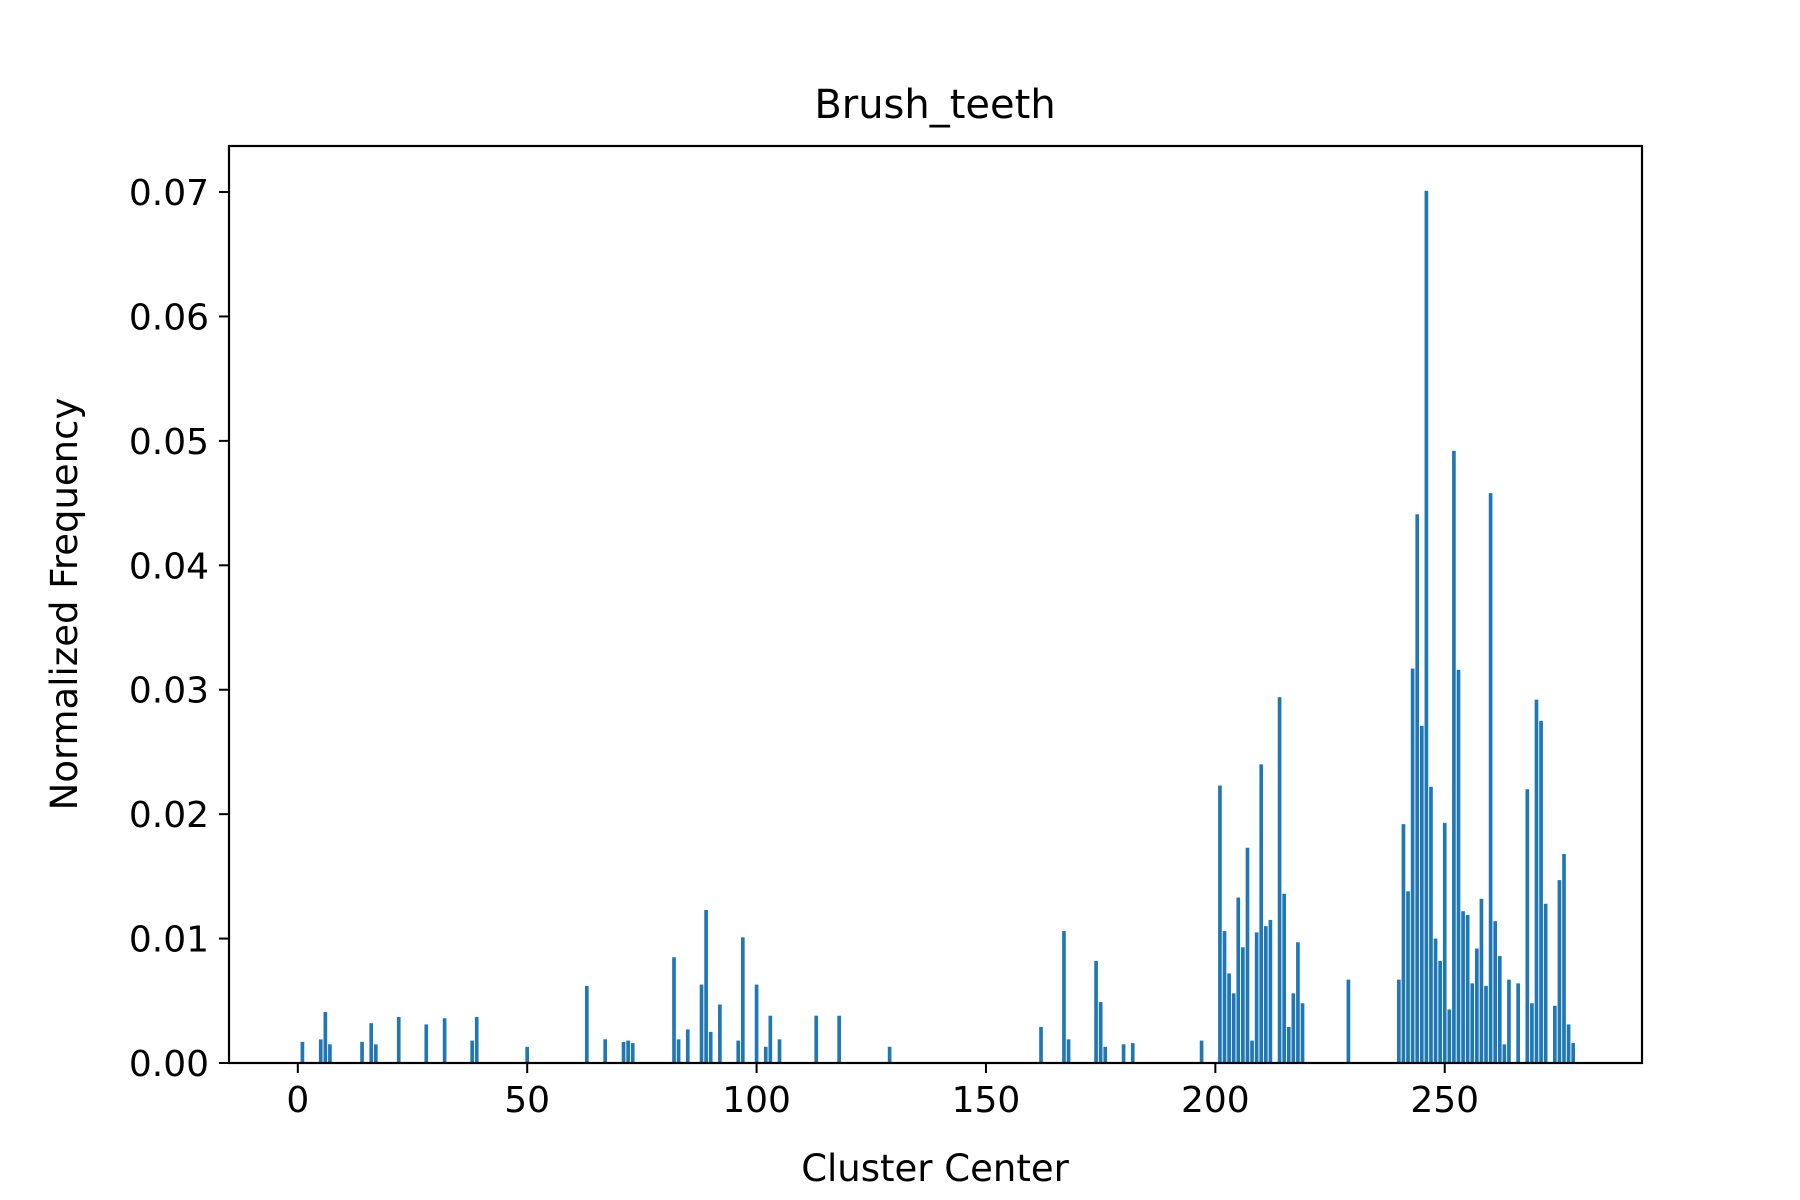 The image size is (1800, 1200). I want to click on y-tick-label: 0.06, so click(169, 317).